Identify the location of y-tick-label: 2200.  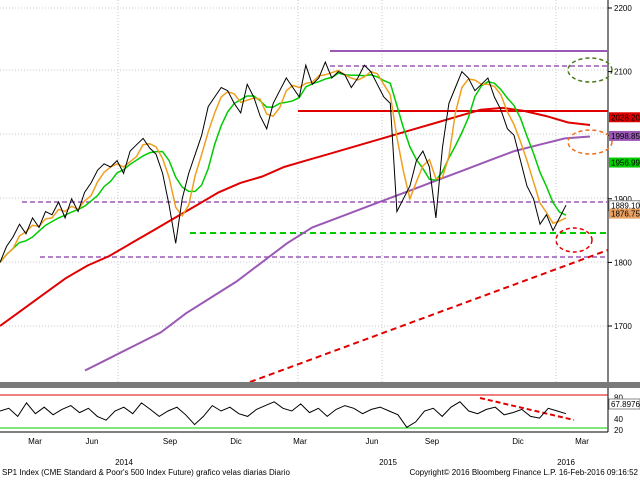
(623, 8).